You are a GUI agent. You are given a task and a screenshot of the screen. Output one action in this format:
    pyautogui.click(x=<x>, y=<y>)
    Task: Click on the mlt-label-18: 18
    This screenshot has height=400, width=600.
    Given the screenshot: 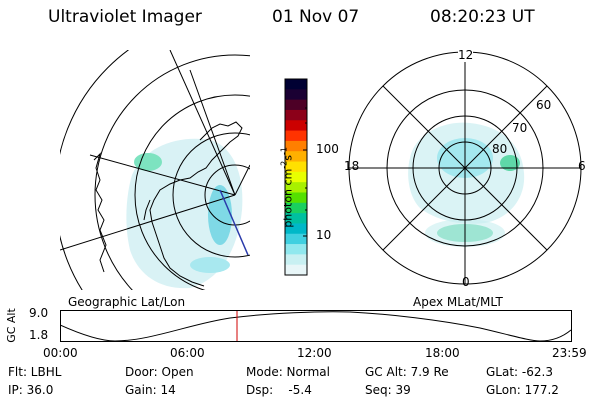 What is the action you would take?
    pyautogui.click(x=352, y=166)
    